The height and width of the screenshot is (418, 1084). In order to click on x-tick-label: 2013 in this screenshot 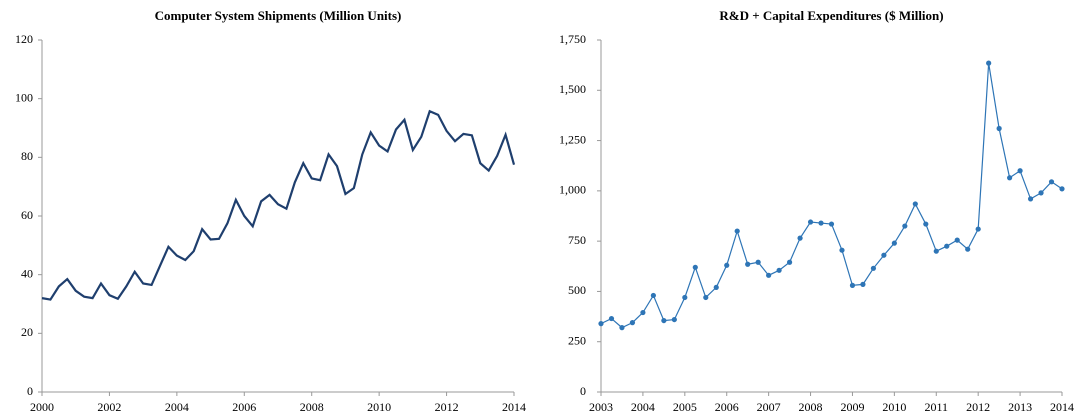, I will do `click(1020, 407)`.